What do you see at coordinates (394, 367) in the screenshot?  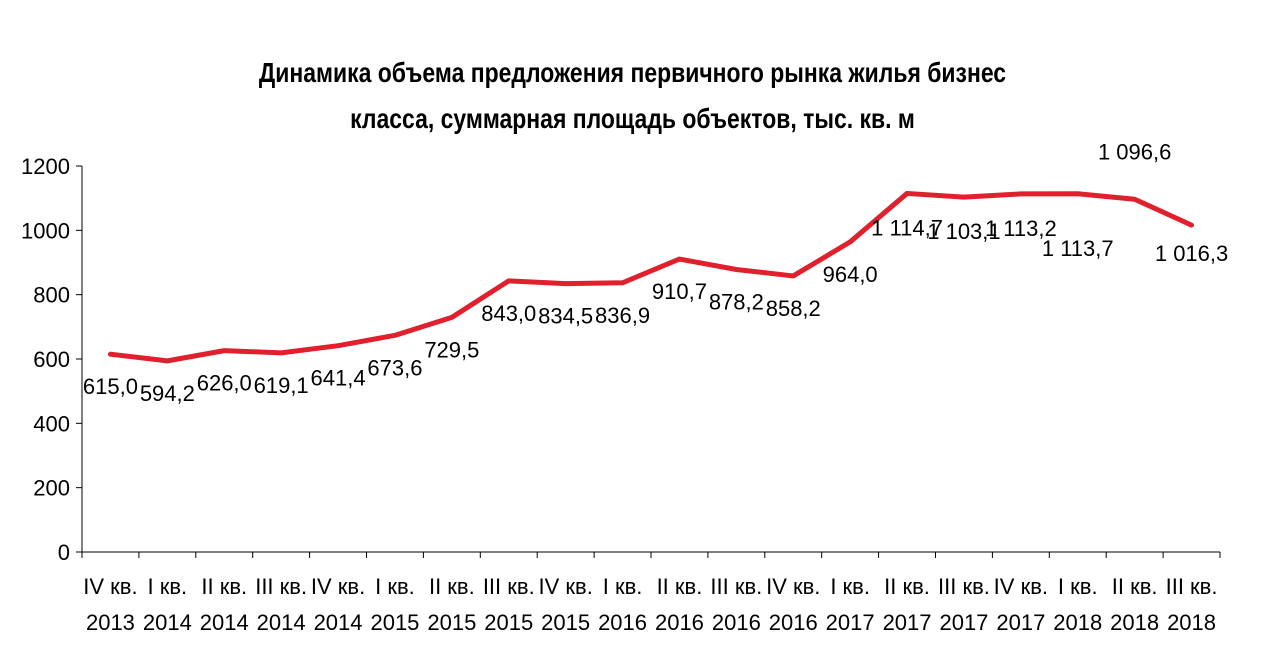 I see `data-label: 673,6` at bounding box center [394, 367].